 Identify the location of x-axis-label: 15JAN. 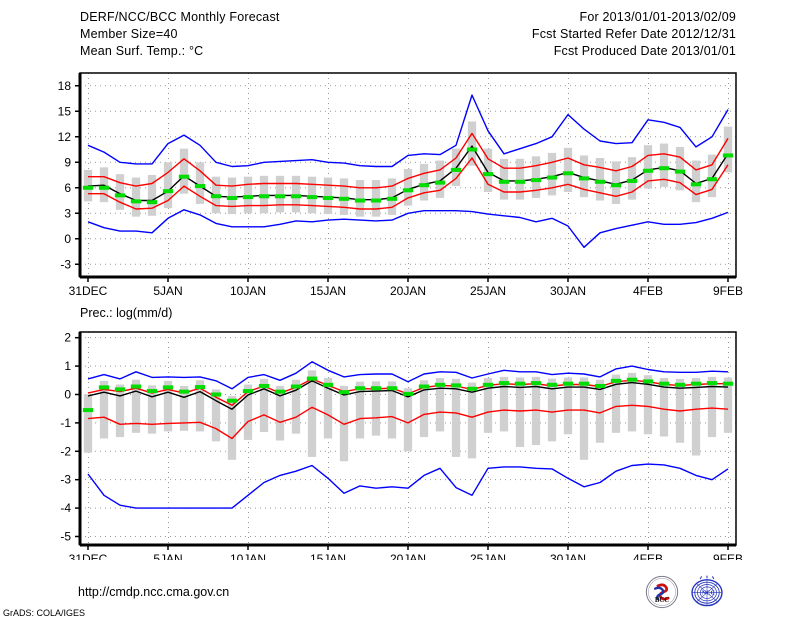
(328, 556).